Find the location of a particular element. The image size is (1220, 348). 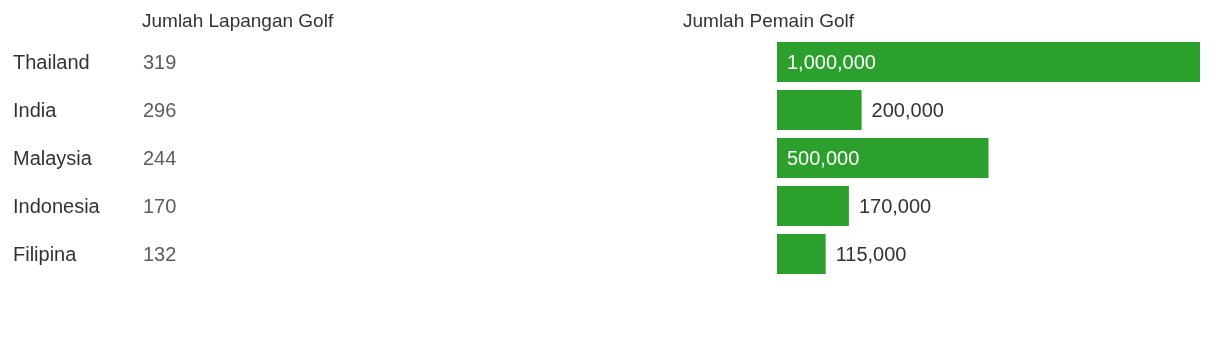

data-label: 170,000 is located at coordinates (895, 206).